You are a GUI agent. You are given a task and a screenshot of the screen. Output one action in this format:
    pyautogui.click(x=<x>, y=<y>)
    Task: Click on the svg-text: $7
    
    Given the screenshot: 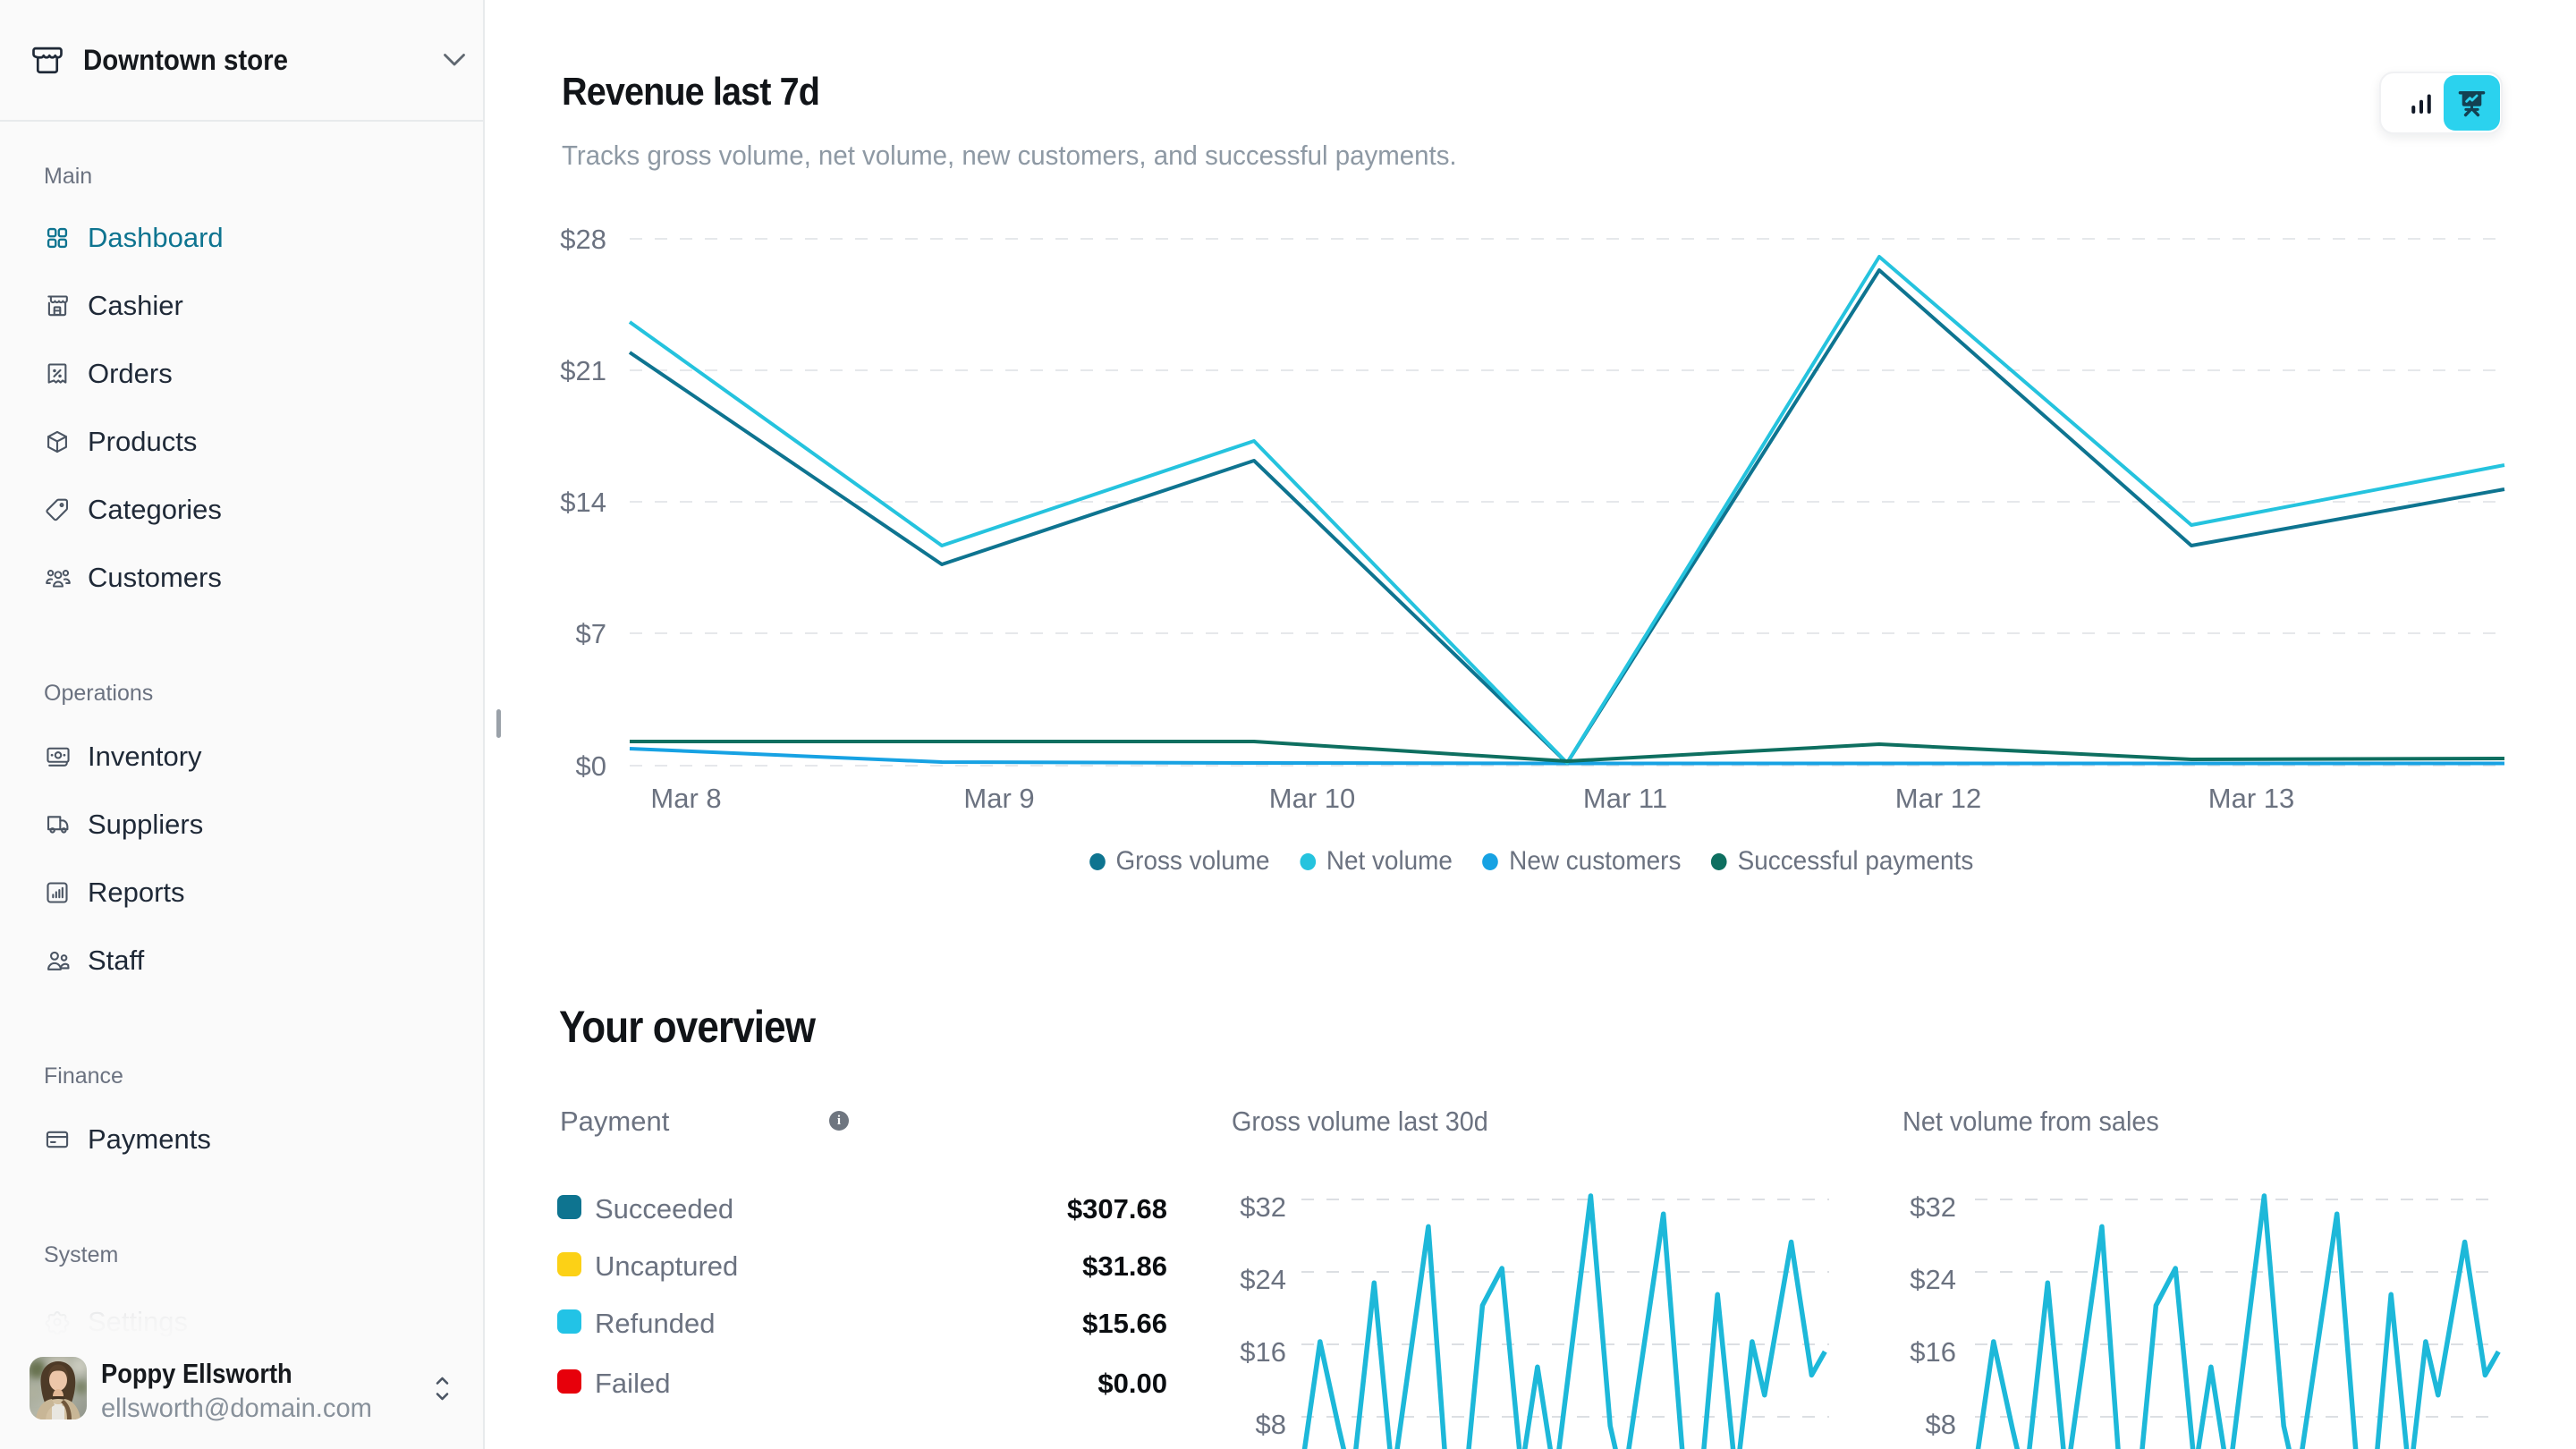 What is the action you would take?
    pyautogui.click(x=591, y=633)
    